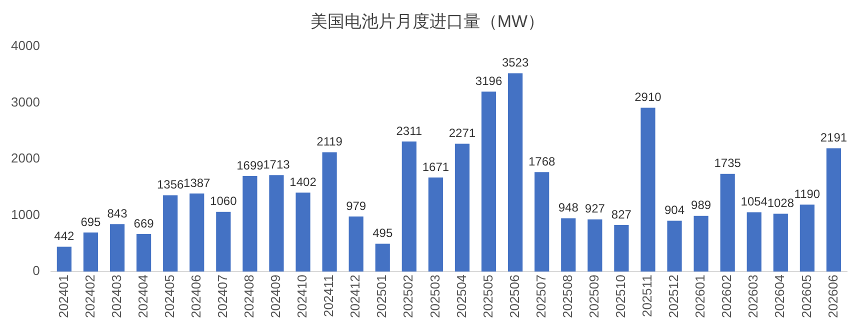 The height and width of the screenshot is (329, 865). Describe the element at coordinates (303, 181) in the screenshot. I see `data-label: 1402` at that location.